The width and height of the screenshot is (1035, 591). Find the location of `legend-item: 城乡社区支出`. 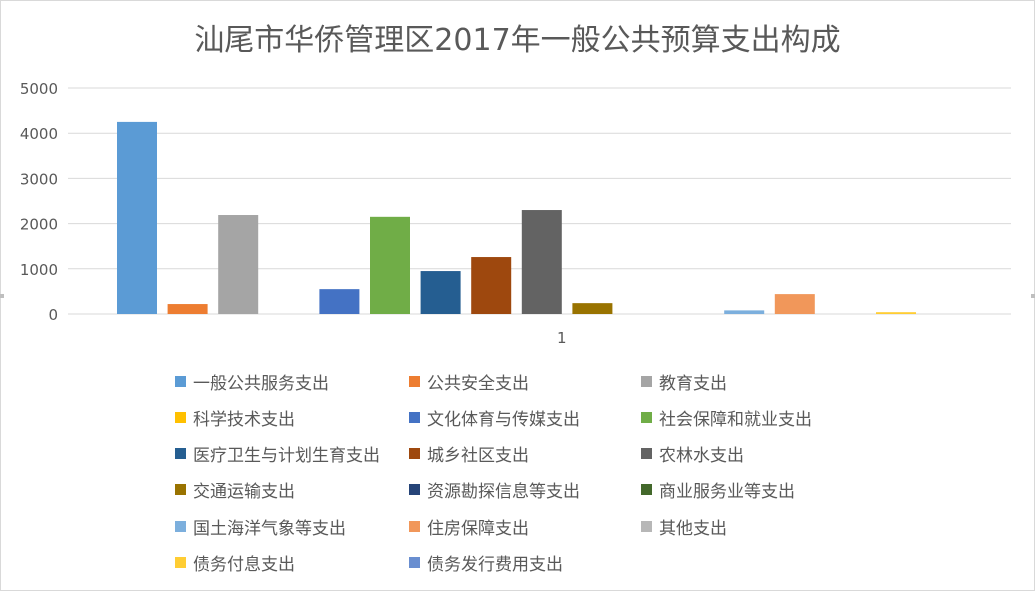

legend-item: 城乡社区支出 is located at coordinates (469, 454).